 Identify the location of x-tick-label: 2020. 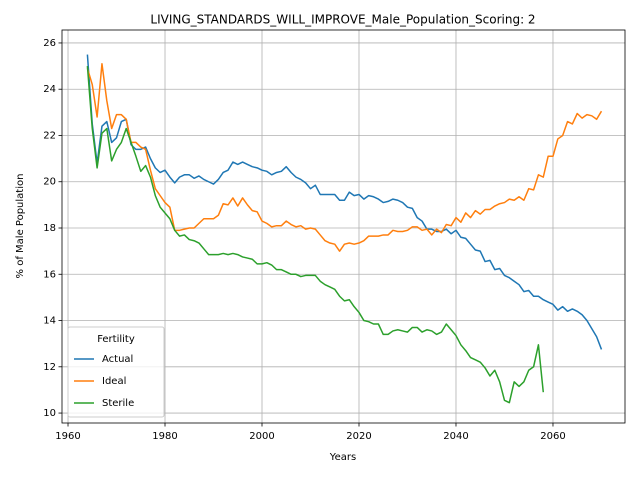
(358, 436).